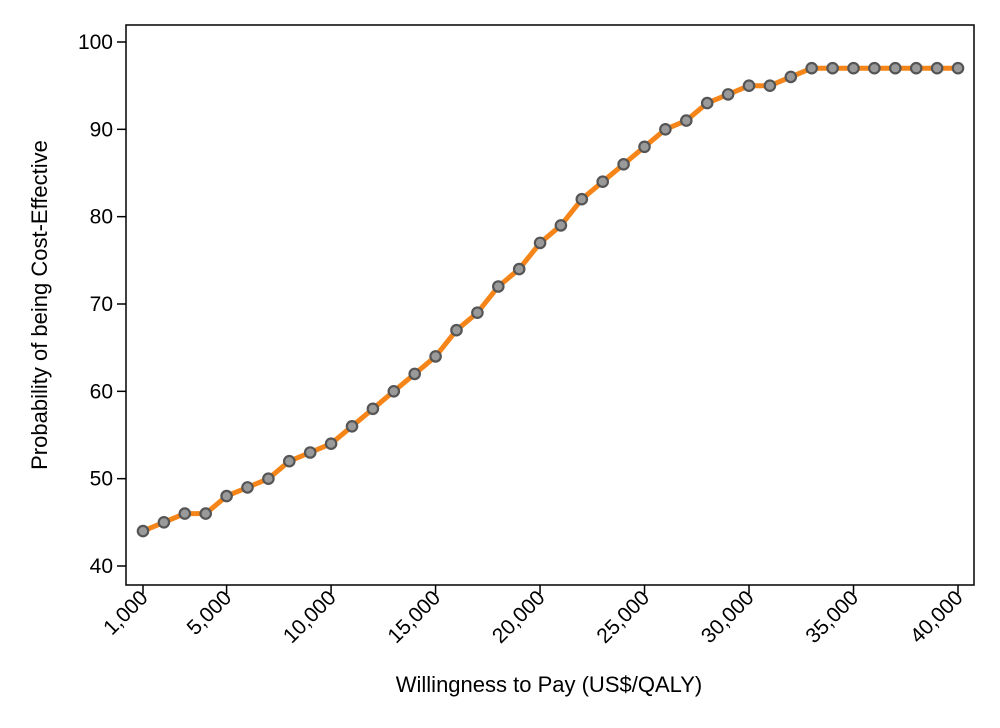  What do you see at coordinates (125, 612) in the screenshot?
I see `x-tick-label: 1,000` at bounding box center [125, 612].